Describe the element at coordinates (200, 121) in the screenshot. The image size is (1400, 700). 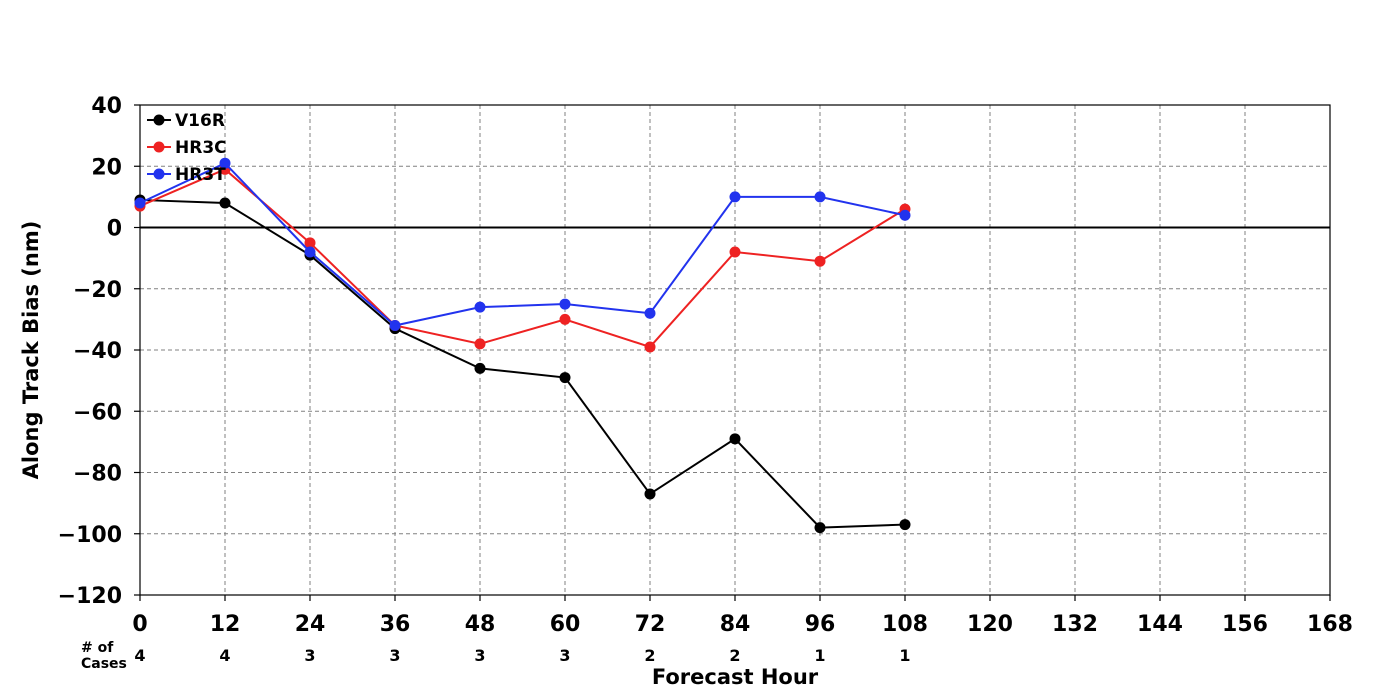
I see `legend-label: V16R` at that location.